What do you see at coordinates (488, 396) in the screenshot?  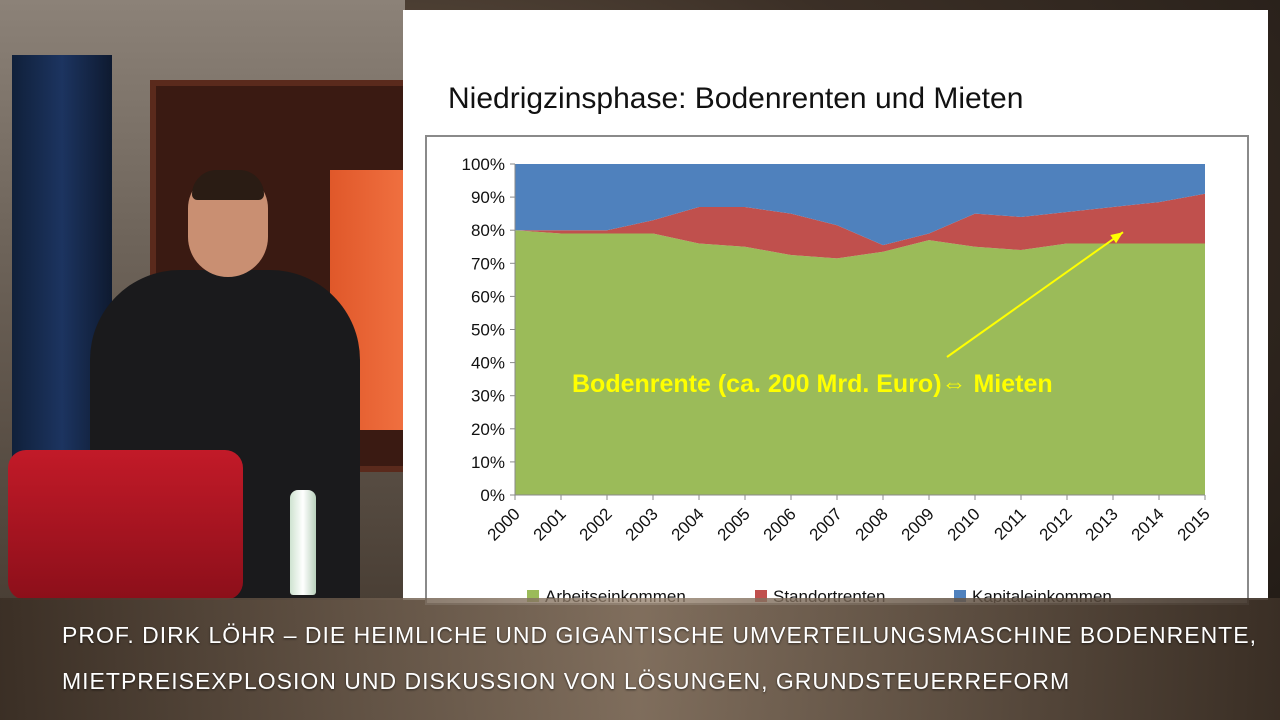 I see `y-tick-label: 30%` at bounding box center [488, 396].